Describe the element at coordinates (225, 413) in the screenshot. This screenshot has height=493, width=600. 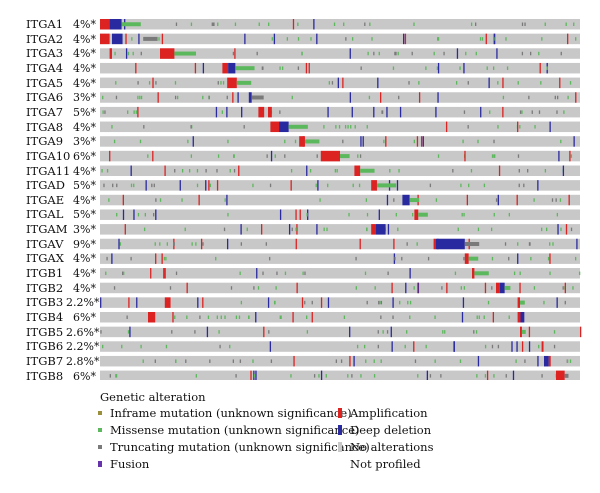
I see `legend-inframe: Inframe mutation (unknown significance)` at that location.